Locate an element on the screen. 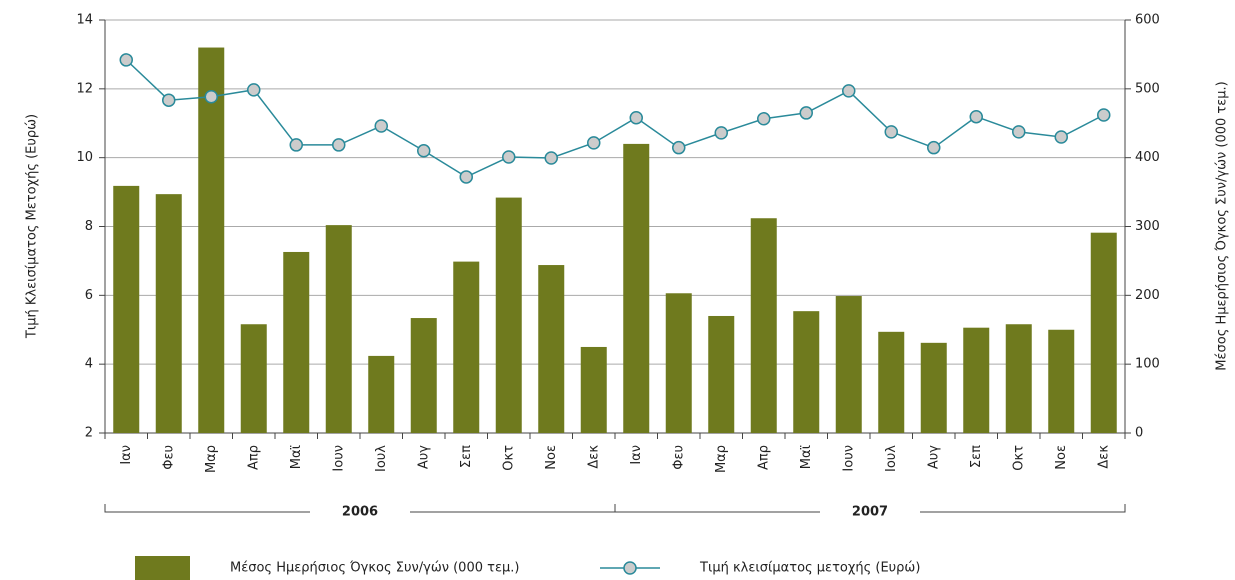 The width and height of the screenshot is (1235, 580). y2-tick-label: 300 is located at coordinates (1147, 226).